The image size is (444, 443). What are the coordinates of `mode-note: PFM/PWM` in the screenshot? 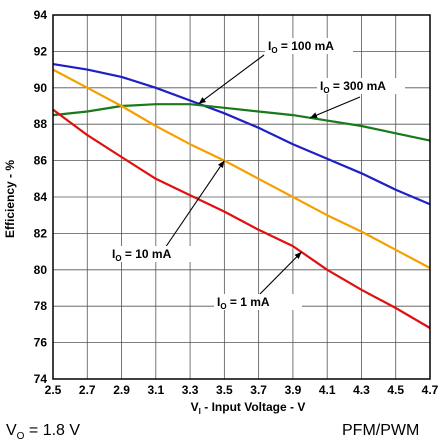 It's located at (381, 430).